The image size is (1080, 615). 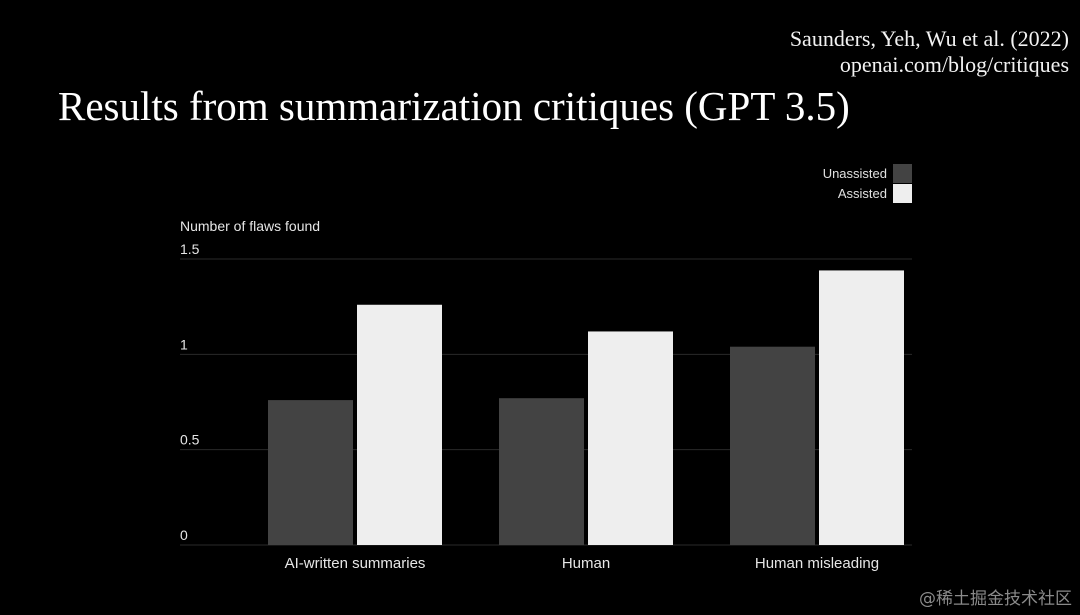 What do you see at coordinates (250, 226) in the screenshot?
I see `y-axis-title: Number of flaws found` at bounding box center [250, 226].